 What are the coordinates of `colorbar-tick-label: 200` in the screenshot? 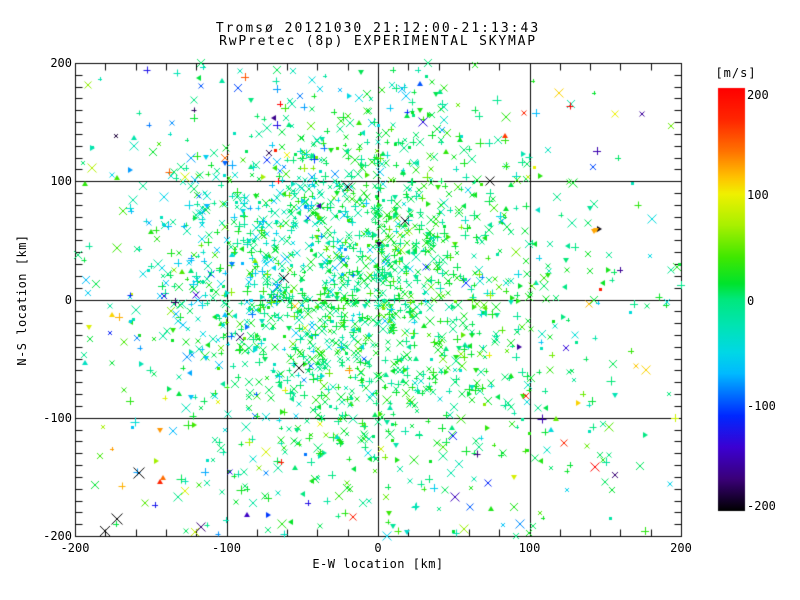 It's located at (758, 95).